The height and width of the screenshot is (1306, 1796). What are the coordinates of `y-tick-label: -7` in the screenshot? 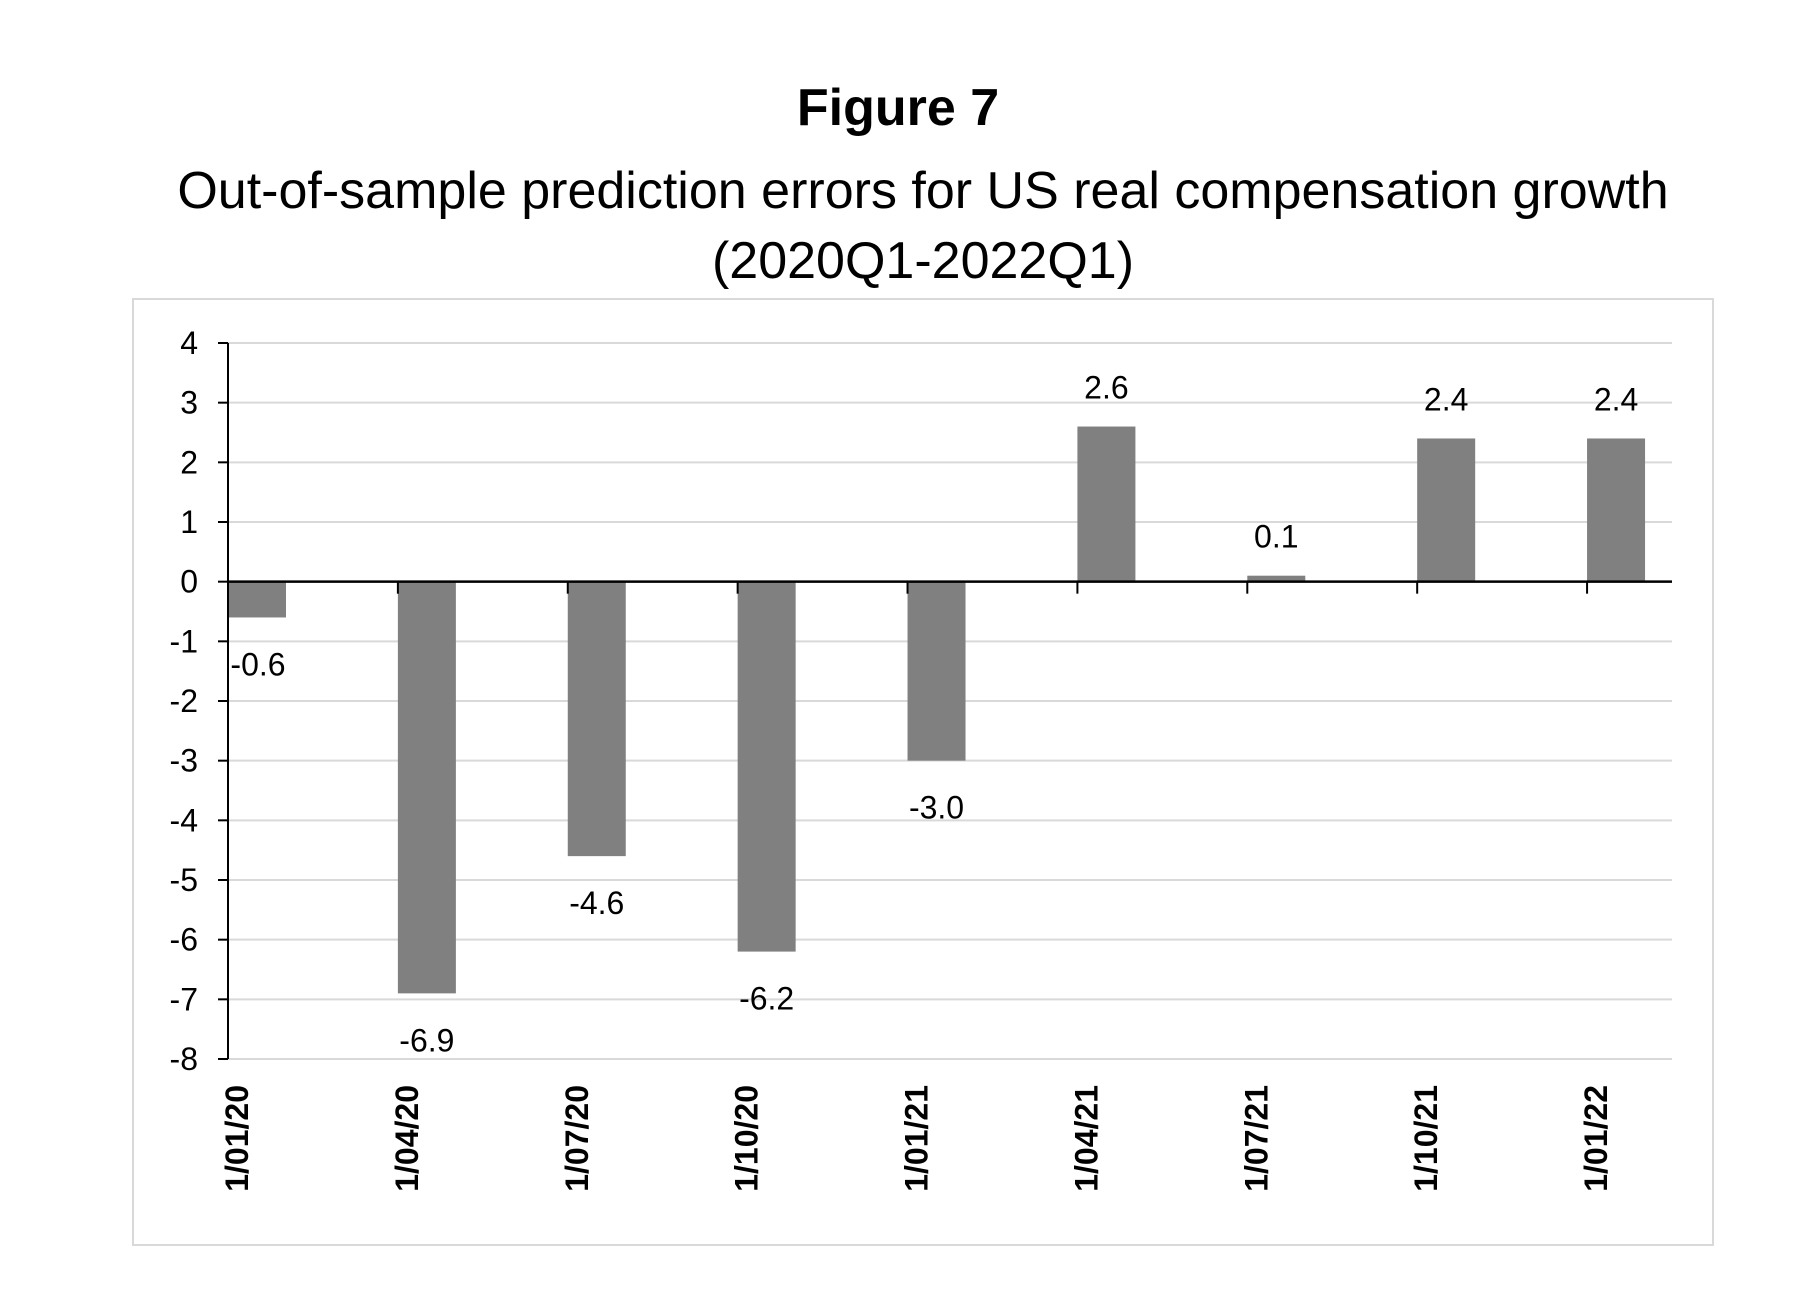 It's located at (184, 999).